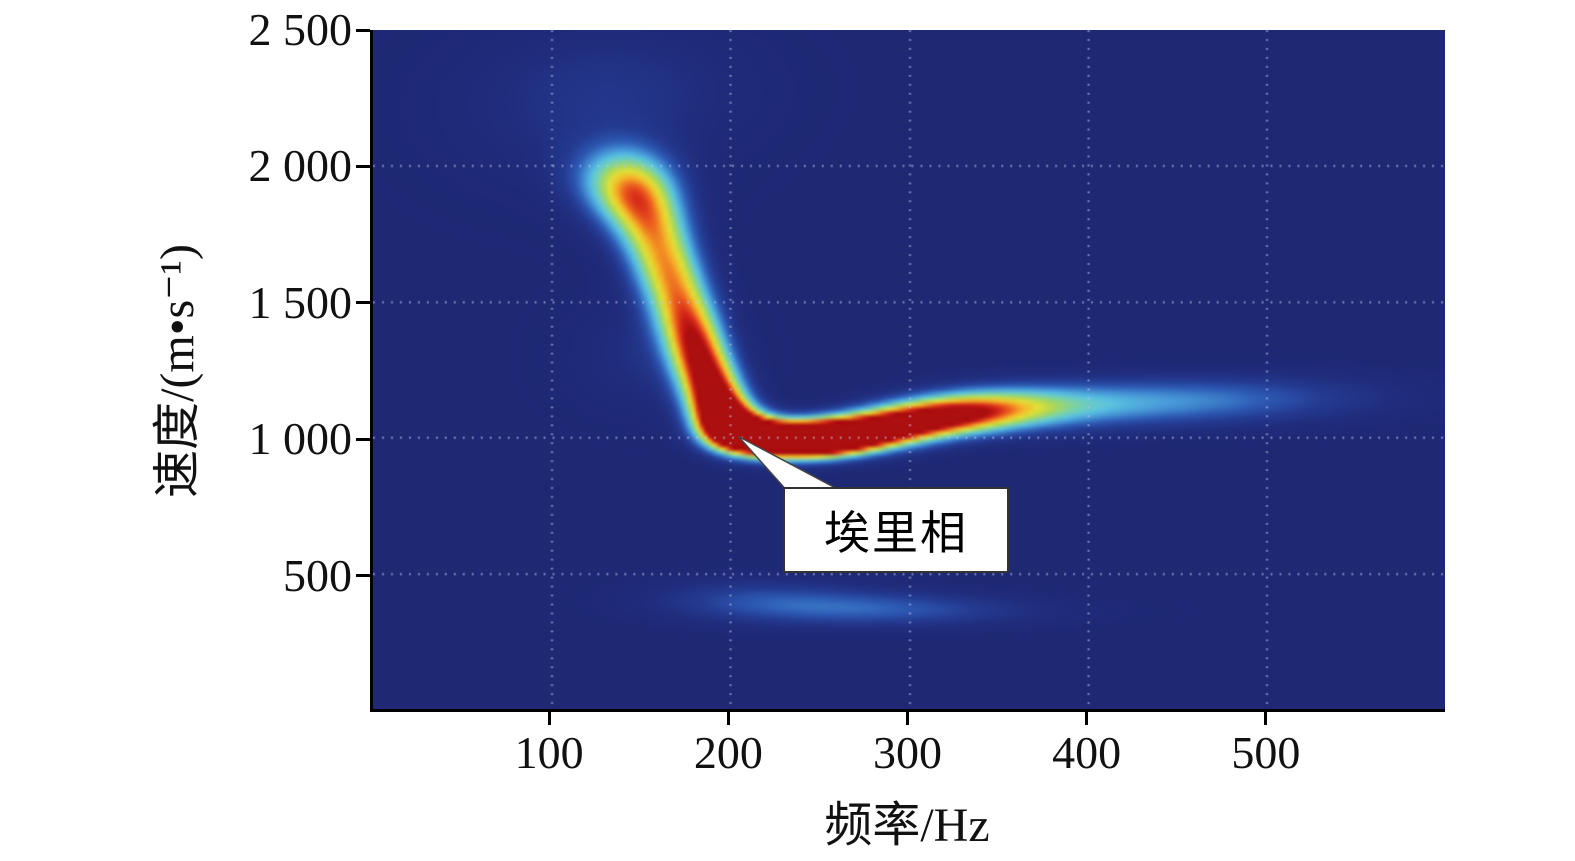 This screenshot has height=861, width=1575. I want to click on y-tick-label: 1 000, so click(300, 439).